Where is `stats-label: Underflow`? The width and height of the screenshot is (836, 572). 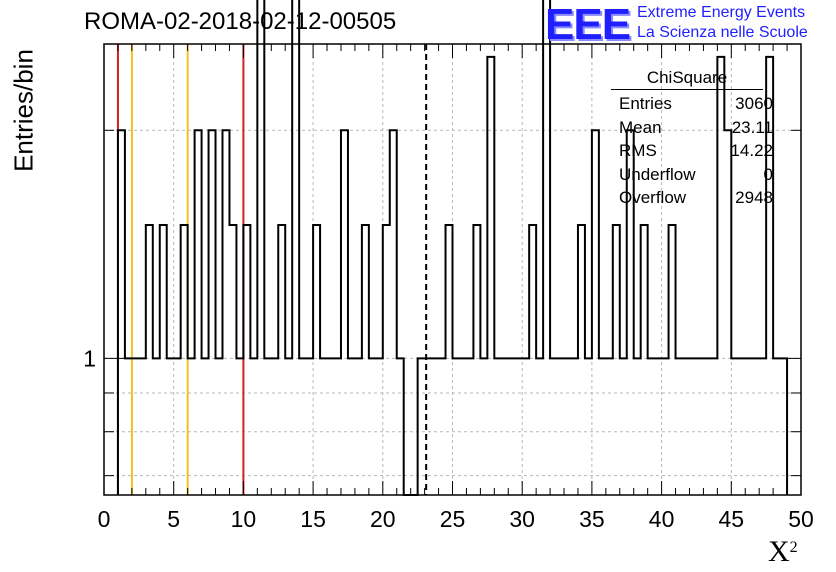
stats-label: Underflow is located at coordinates (657, 174).